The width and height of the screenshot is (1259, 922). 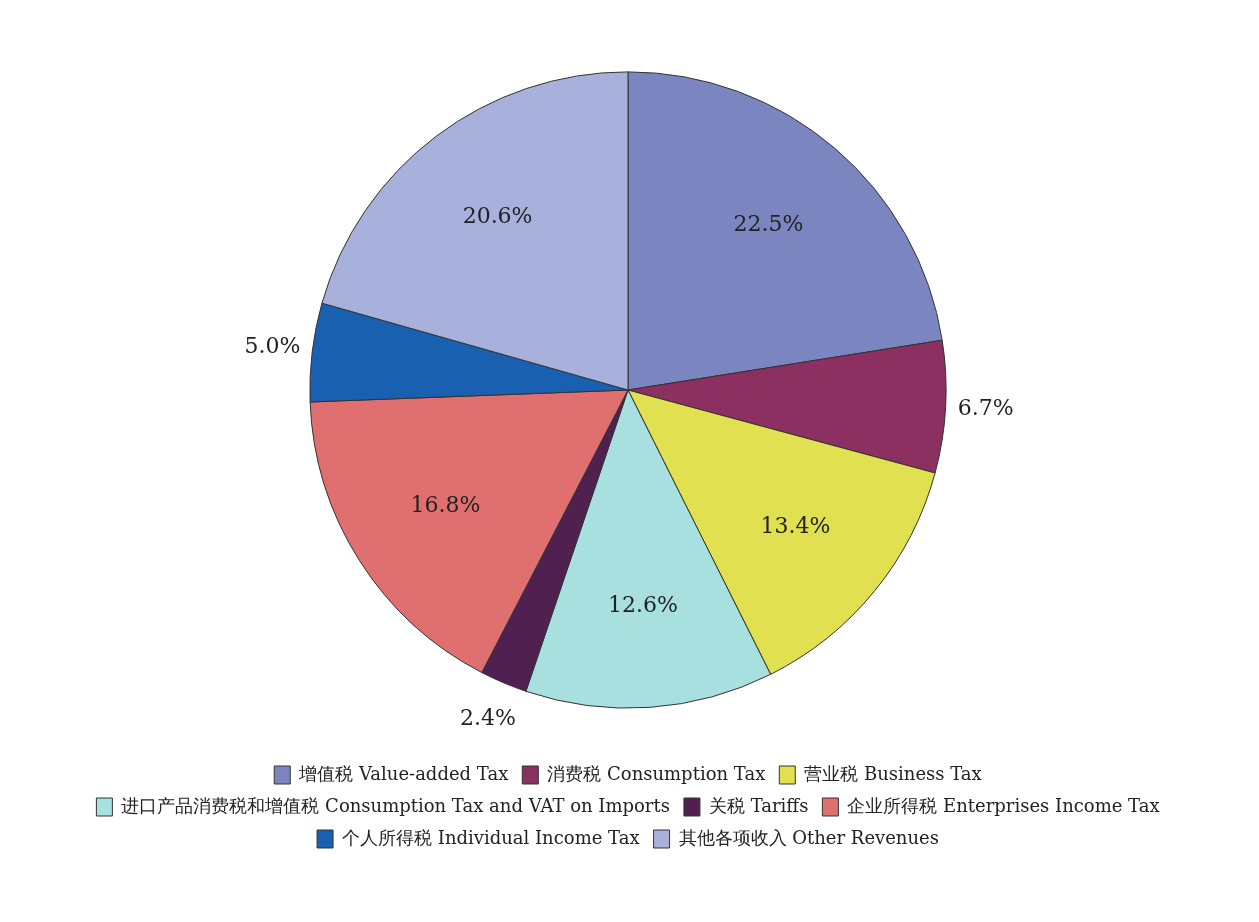 I want to click on legend-label: 企业所得税 Enterprises Income Tax, so click(x=1003, y=805).